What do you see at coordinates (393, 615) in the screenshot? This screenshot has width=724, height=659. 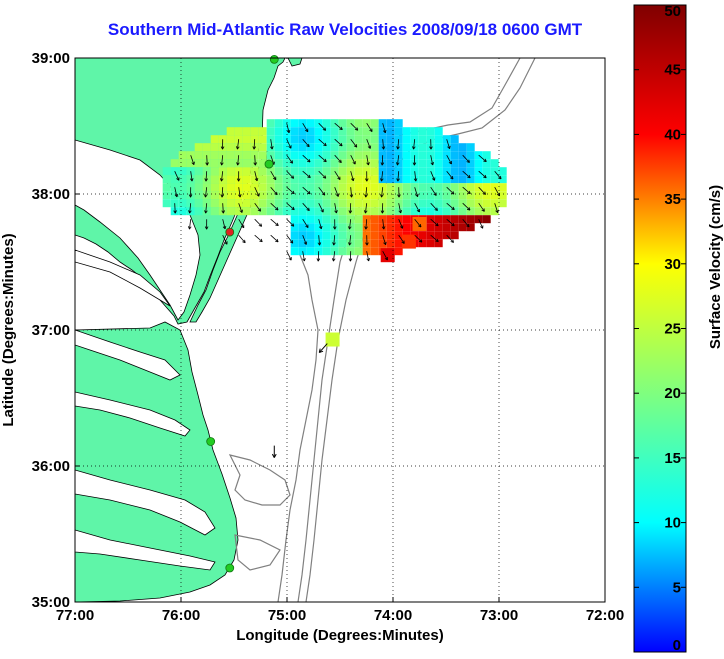 I see `x-tick-label: 74:00` at bounding box center [393, 615].